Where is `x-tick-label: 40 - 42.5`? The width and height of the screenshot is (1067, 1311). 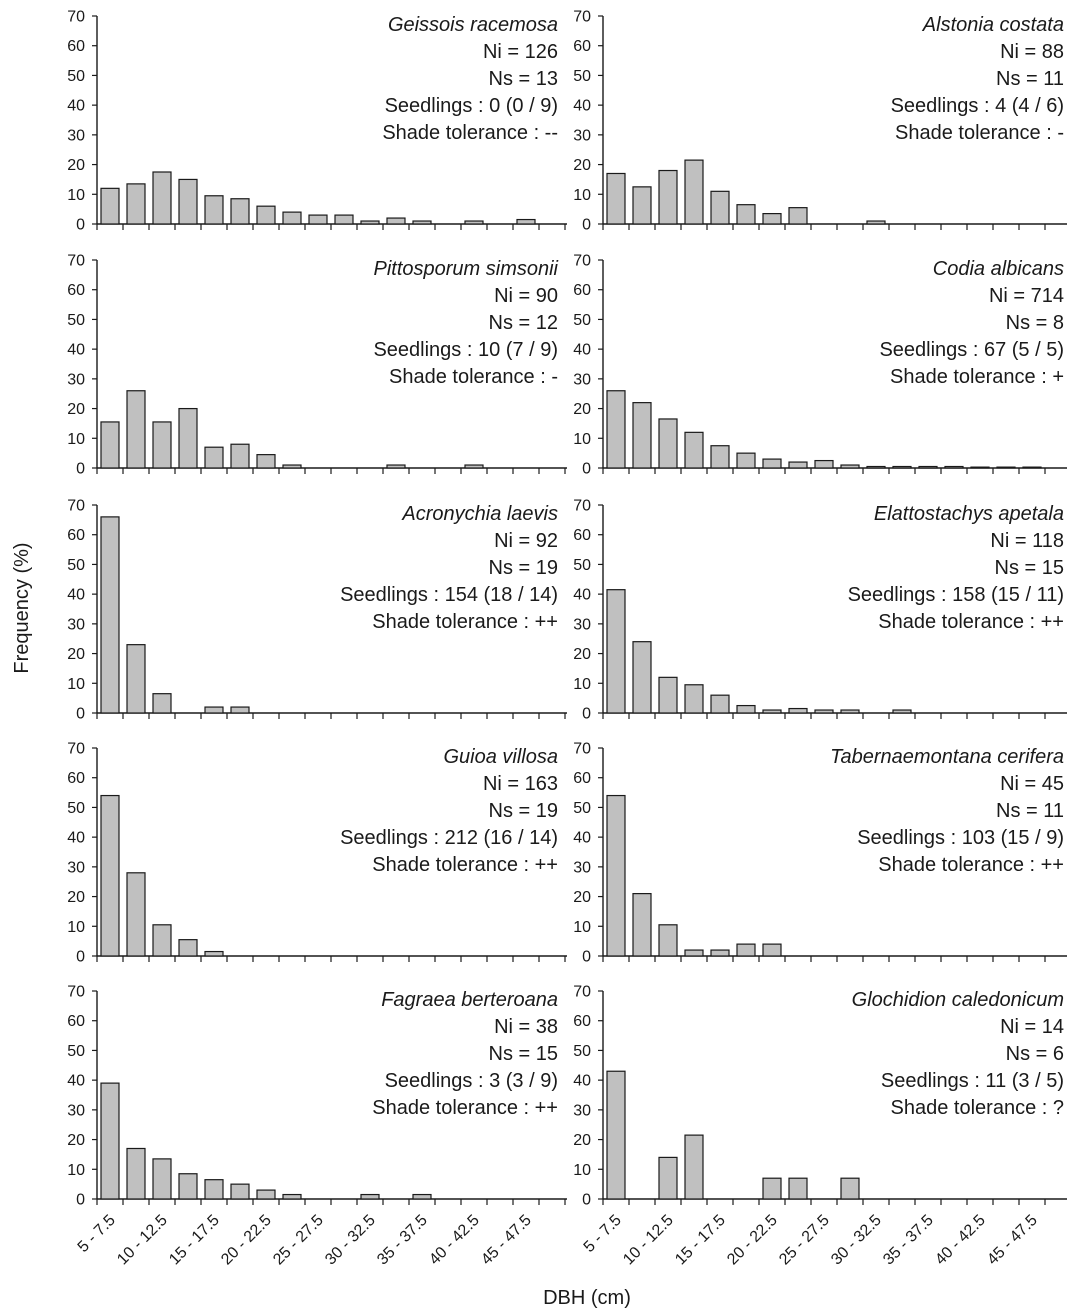
x-tick-label: 40 - 42.5 is located at coordinates (960, 1240).